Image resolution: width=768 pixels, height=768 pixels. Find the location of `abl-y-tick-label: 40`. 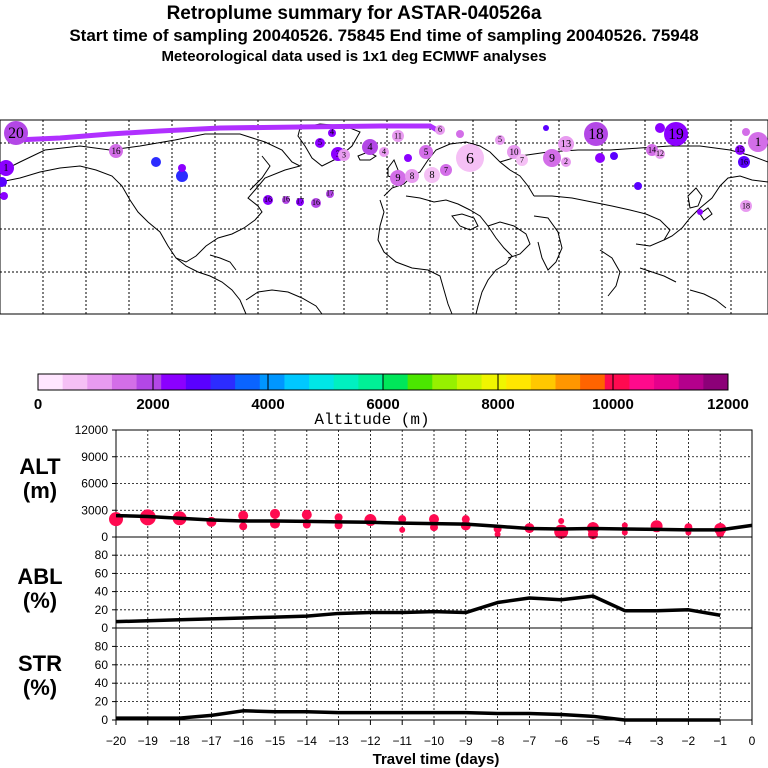

abl-y-tick-label: 40 is located at coordinates (102, 592).